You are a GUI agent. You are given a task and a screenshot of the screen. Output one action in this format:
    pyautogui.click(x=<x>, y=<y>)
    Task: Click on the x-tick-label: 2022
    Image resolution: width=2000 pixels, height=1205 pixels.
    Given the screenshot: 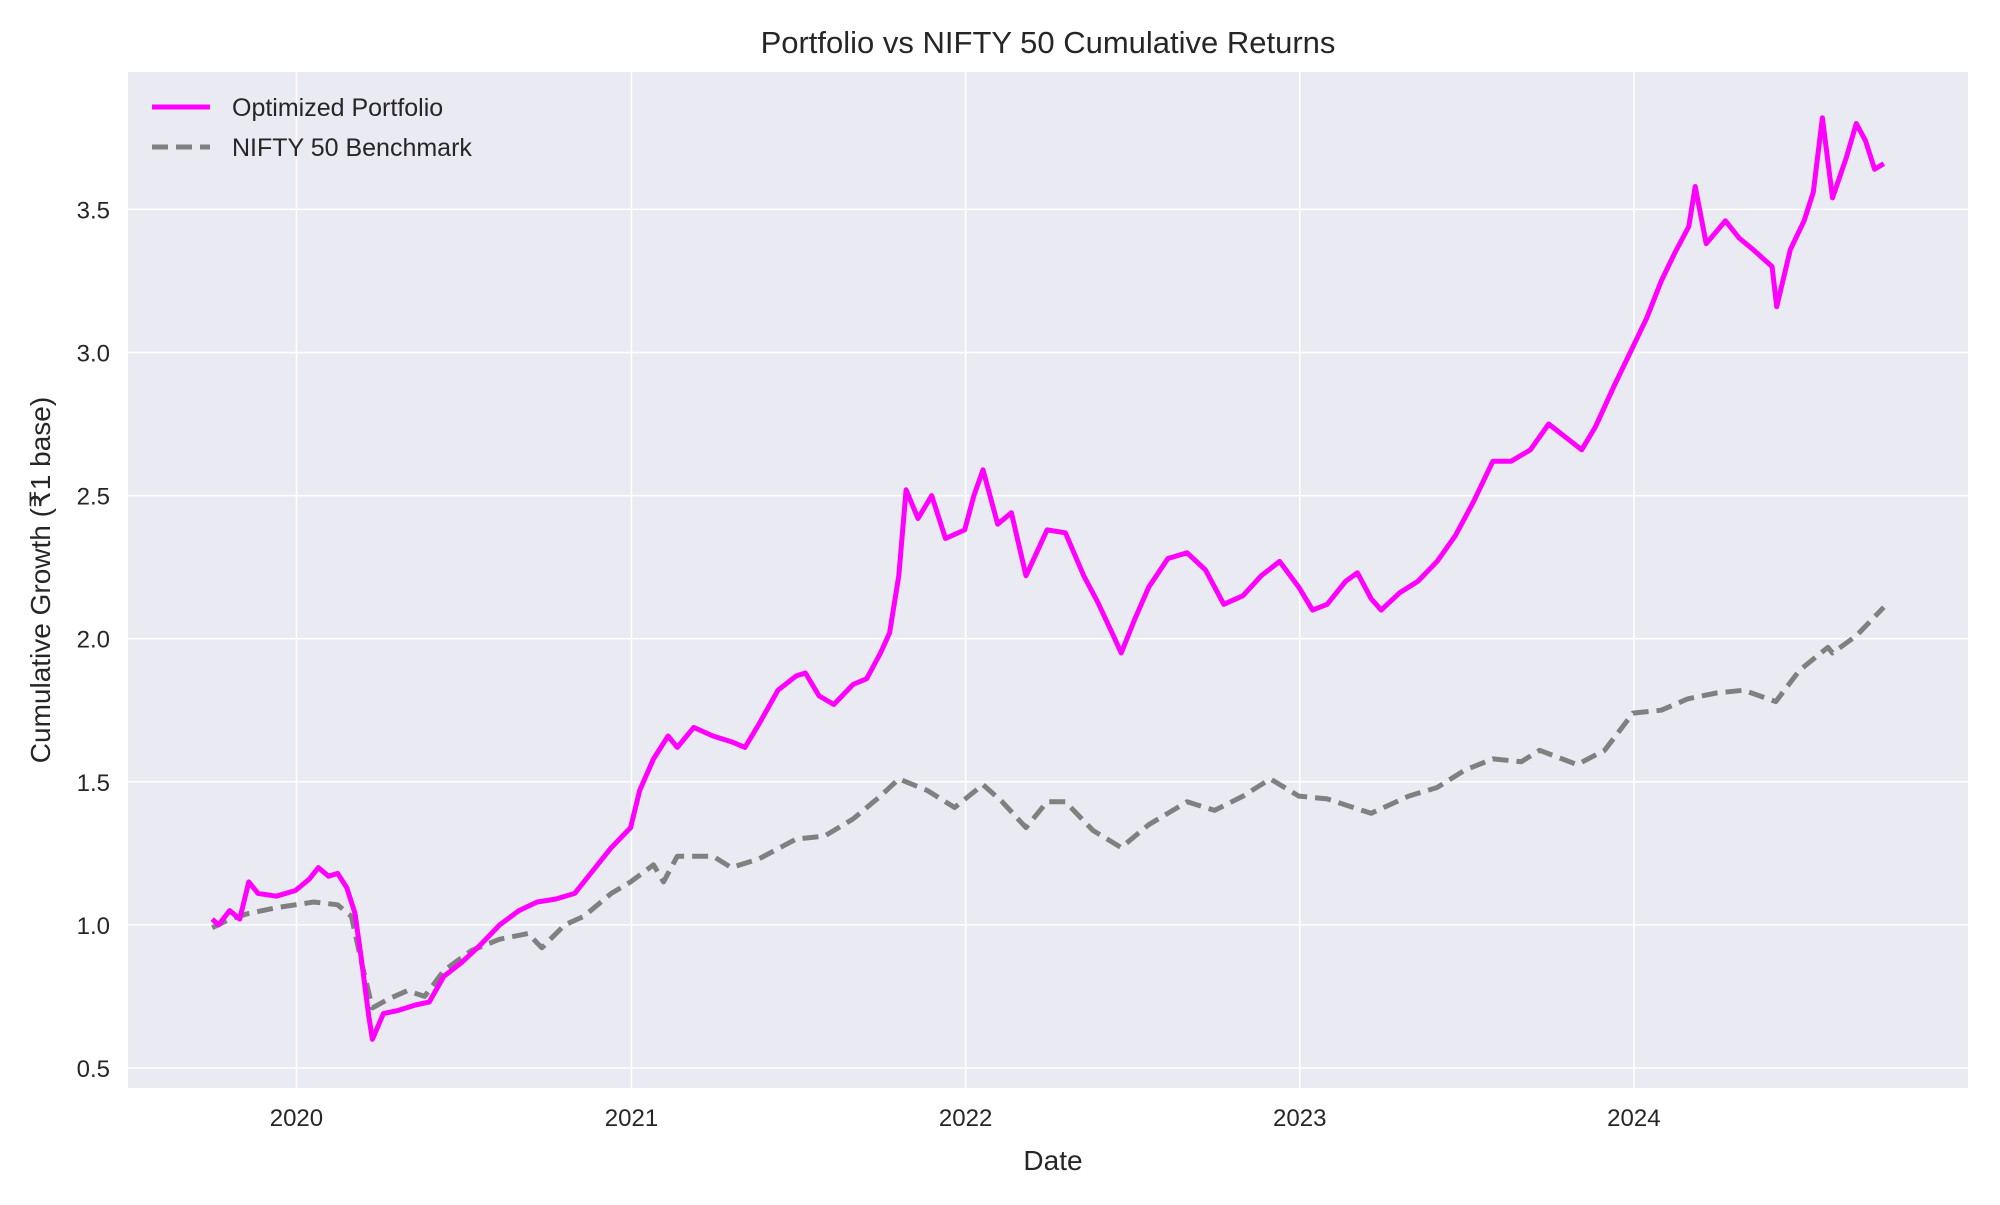 What is the action you would take?
    pyautogui.click(x=965, y=1118)
    